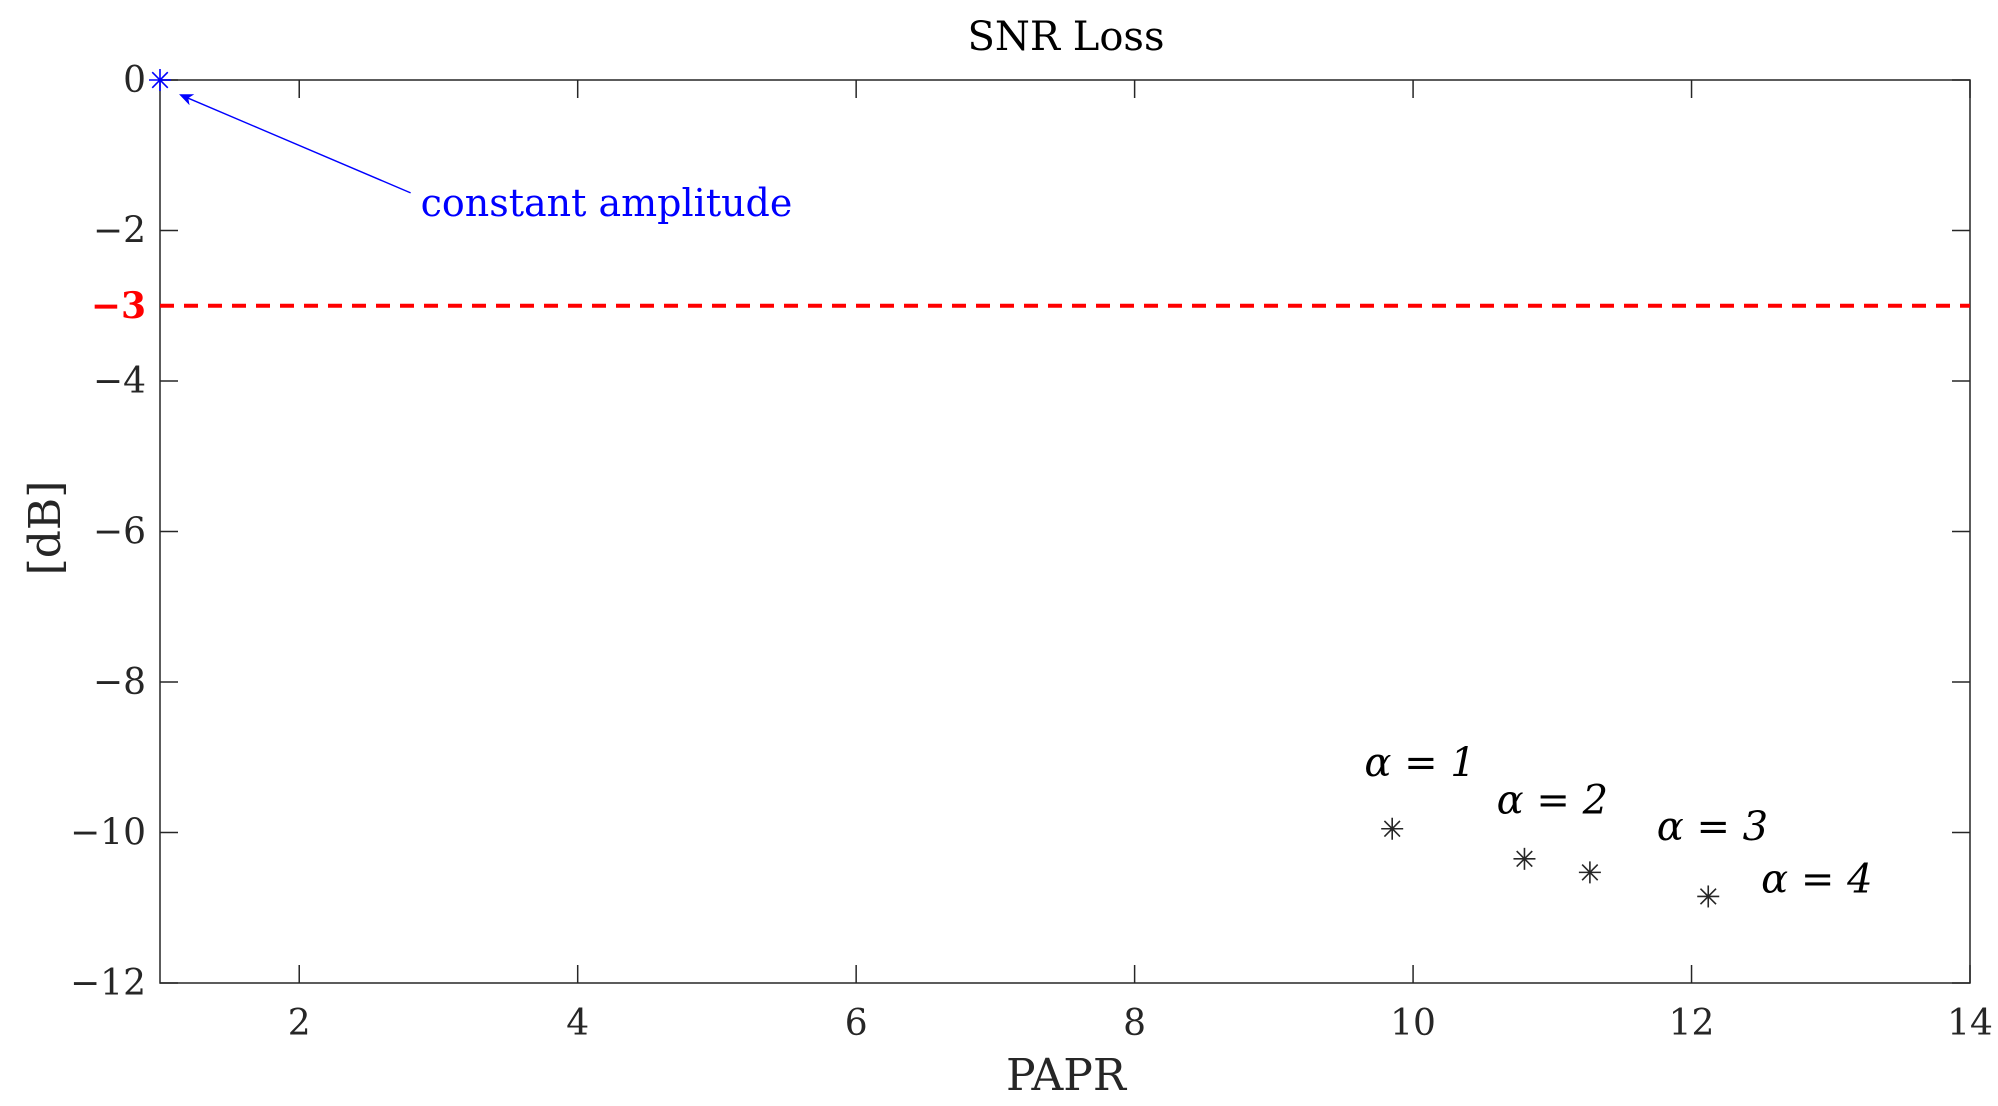  I want to click on constant-amplitude-point, so click(160, 80).